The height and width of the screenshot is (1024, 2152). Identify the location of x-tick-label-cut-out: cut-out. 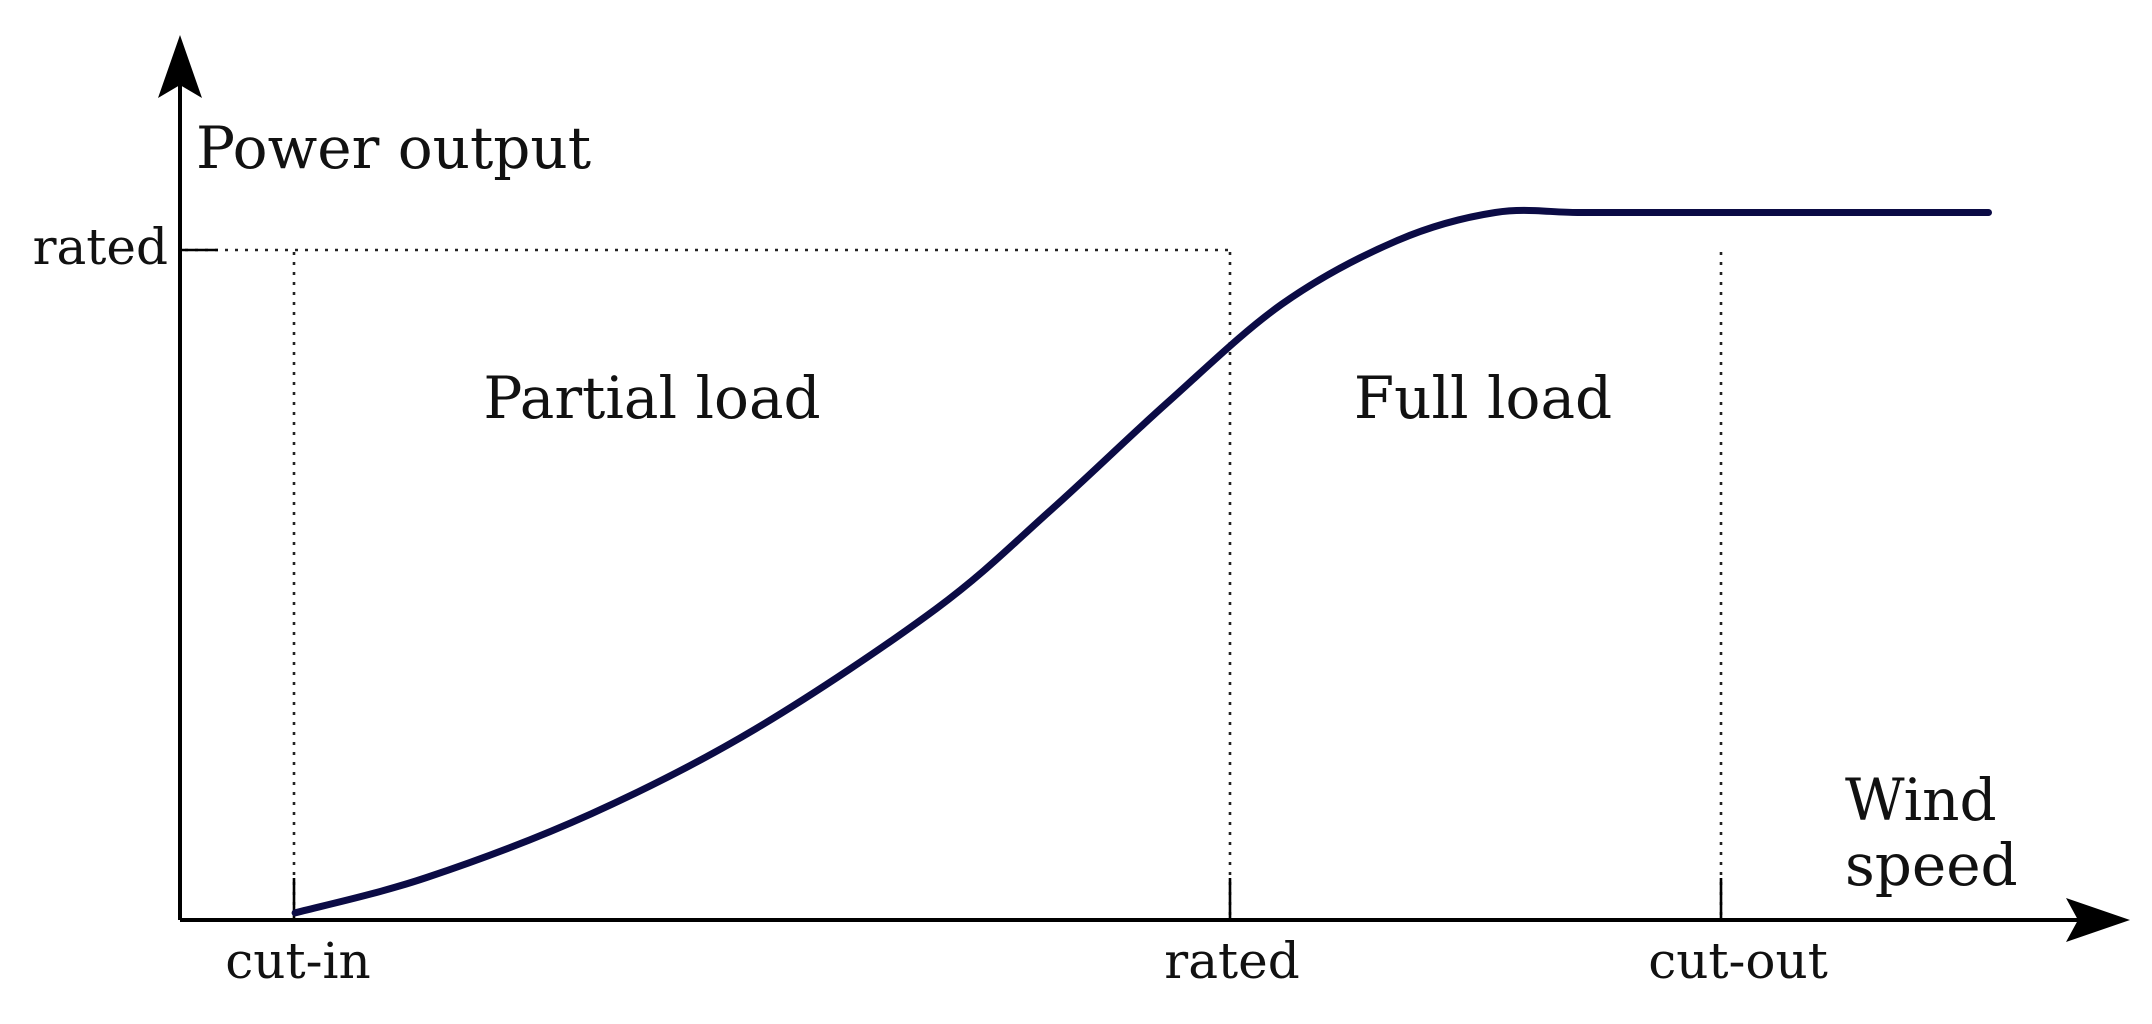
(1738, 961).